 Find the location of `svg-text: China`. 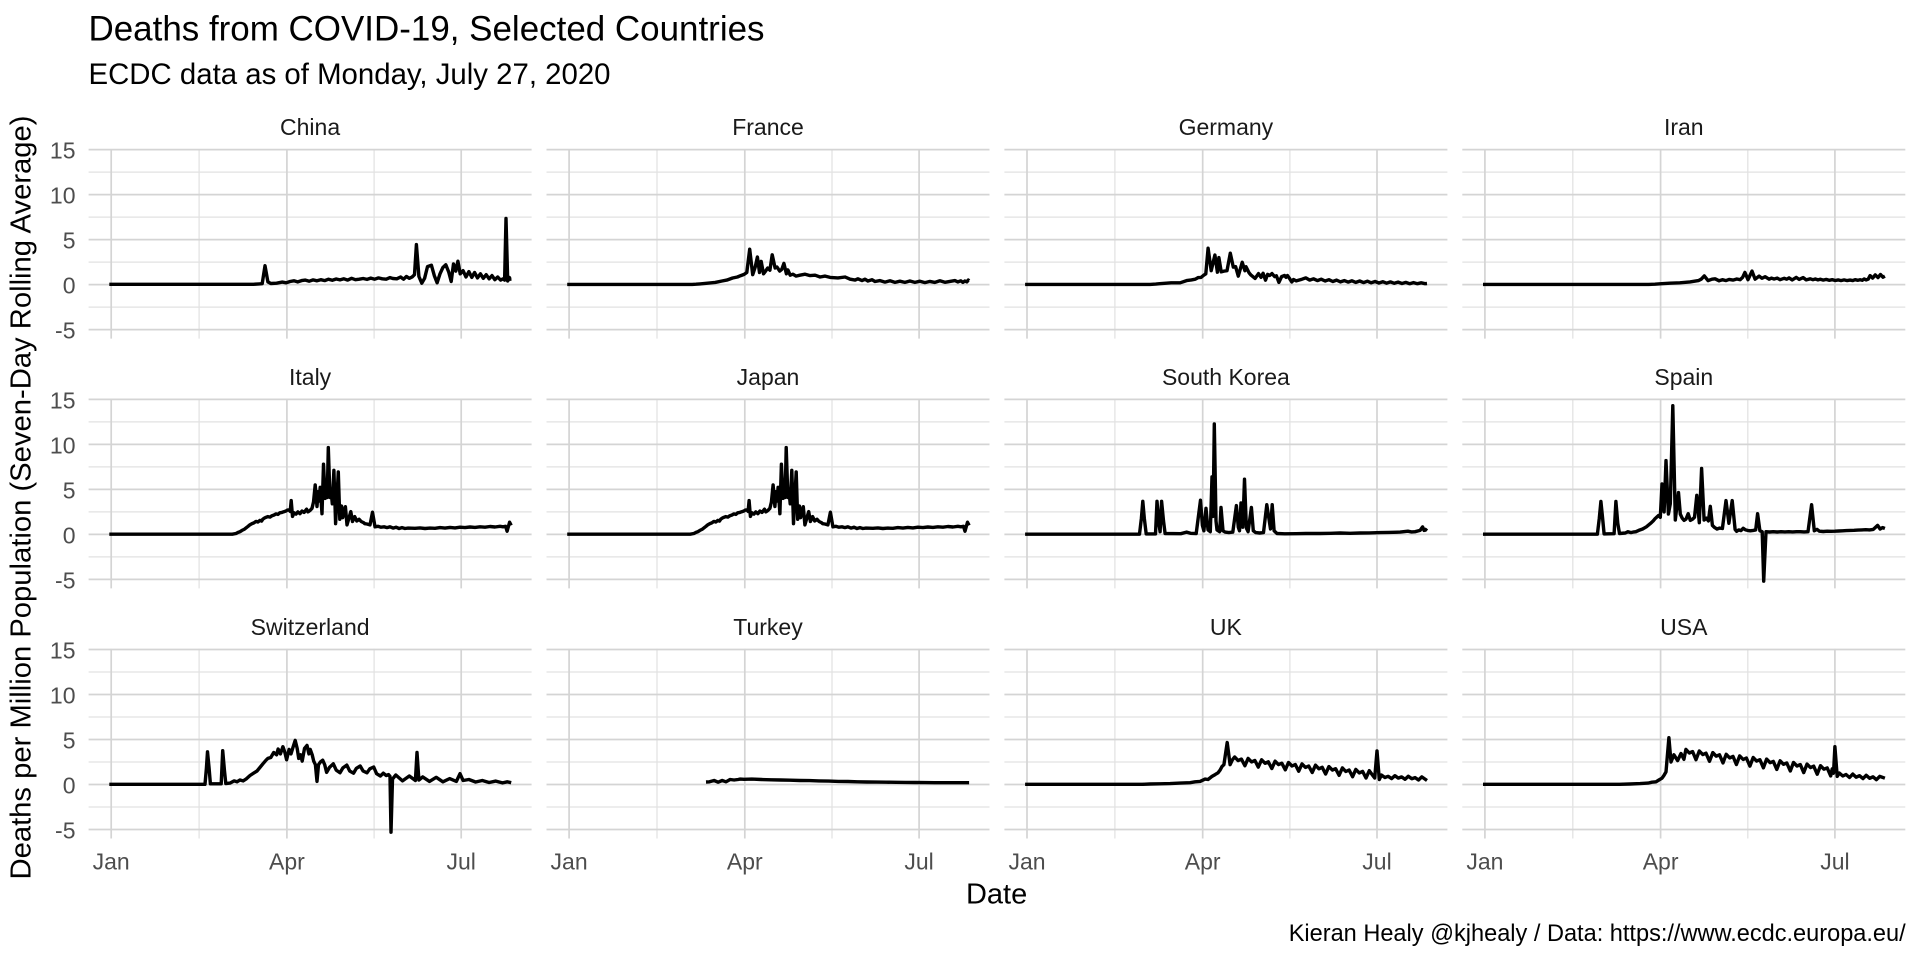

svg-text: China is located at coordinates (310, 127).